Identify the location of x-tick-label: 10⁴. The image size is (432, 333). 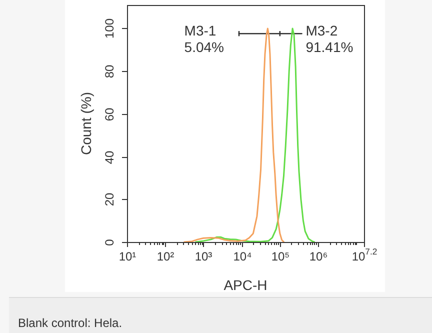
(242, 256).